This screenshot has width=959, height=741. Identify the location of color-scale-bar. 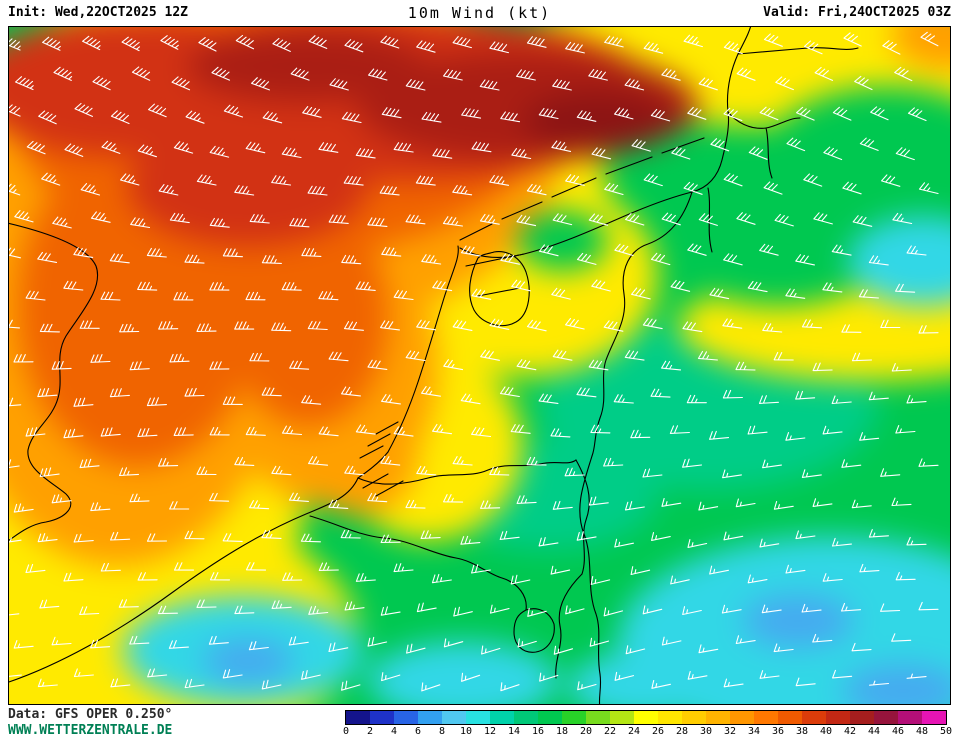
(646, 717).